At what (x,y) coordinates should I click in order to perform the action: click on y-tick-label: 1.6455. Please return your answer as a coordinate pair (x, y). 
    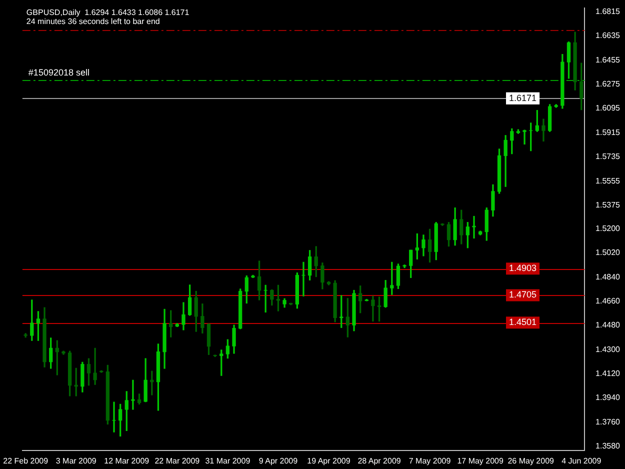
    Looking at the image, I should click on (608, 59).